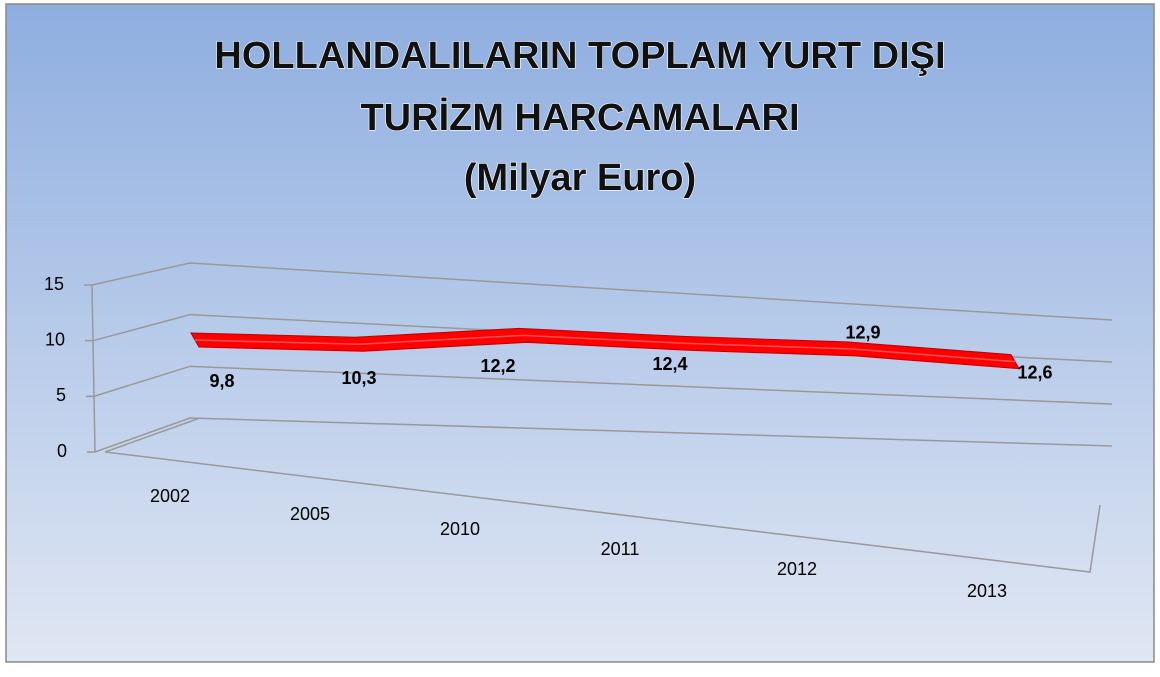  What do you see at coordinates (310, 514) in the screenshot?
I see `x-tick-label: 2005` at bounding box center [310, 514].